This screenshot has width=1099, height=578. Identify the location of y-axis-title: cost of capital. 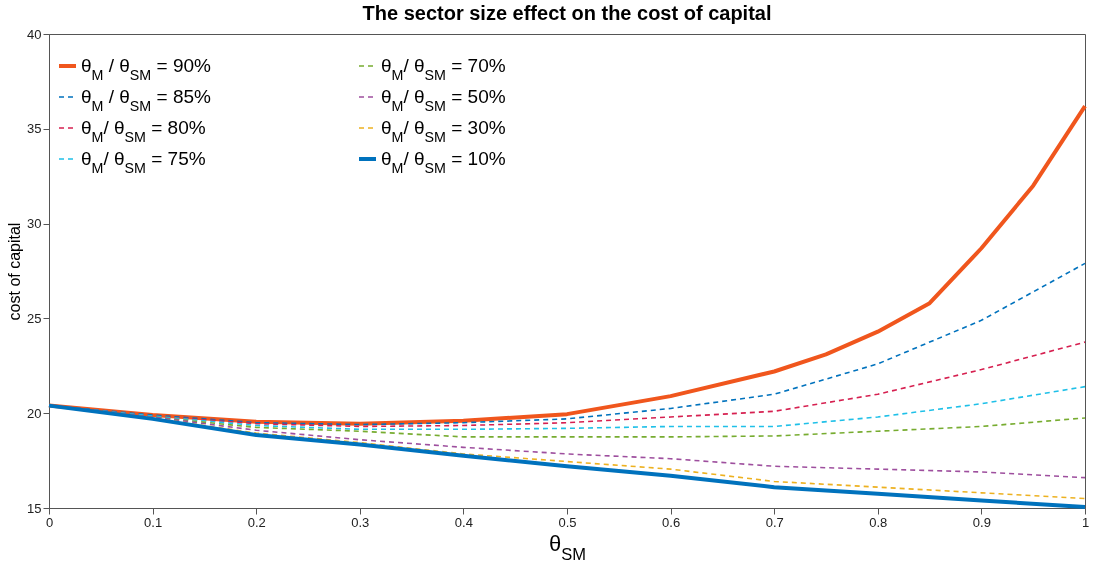
(15, 271).